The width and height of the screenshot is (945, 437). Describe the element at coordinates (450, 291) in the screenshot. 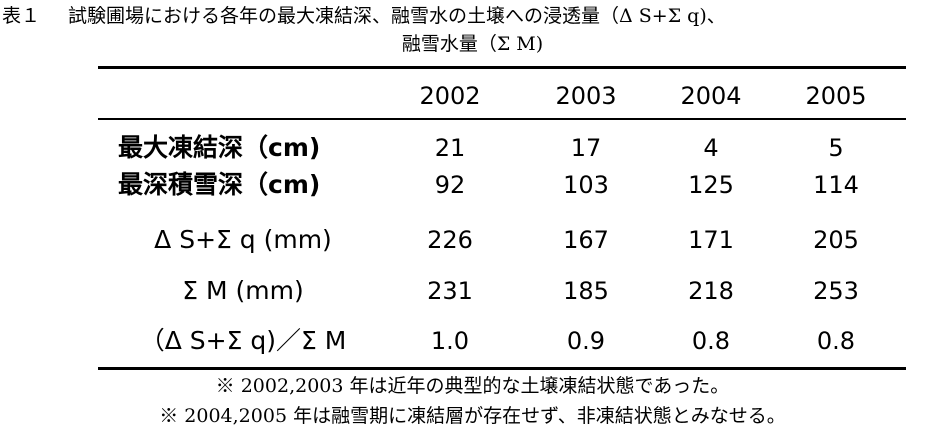

I see `table-cell: 231` at that location.